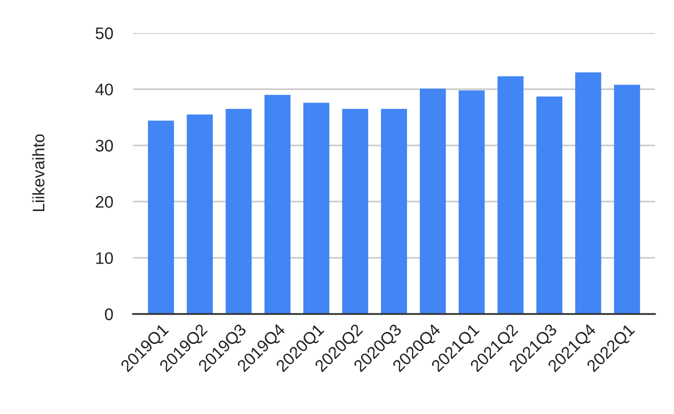 The height and width of the screenshot is (414, 674). What do you see at coordinates (104, 146) in the screenshot?
I see `y-tick-label: 30` at bounding box center [104, 146].